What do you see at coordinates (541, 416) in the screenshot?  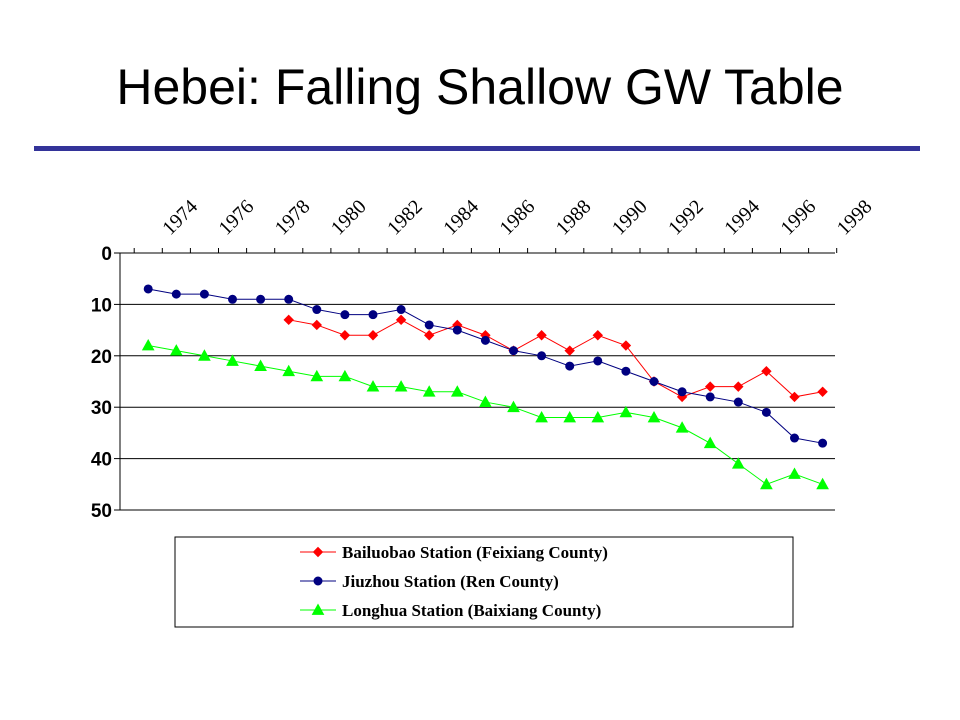 I see `series-2-point-1987` at bounding box center [541, 416].